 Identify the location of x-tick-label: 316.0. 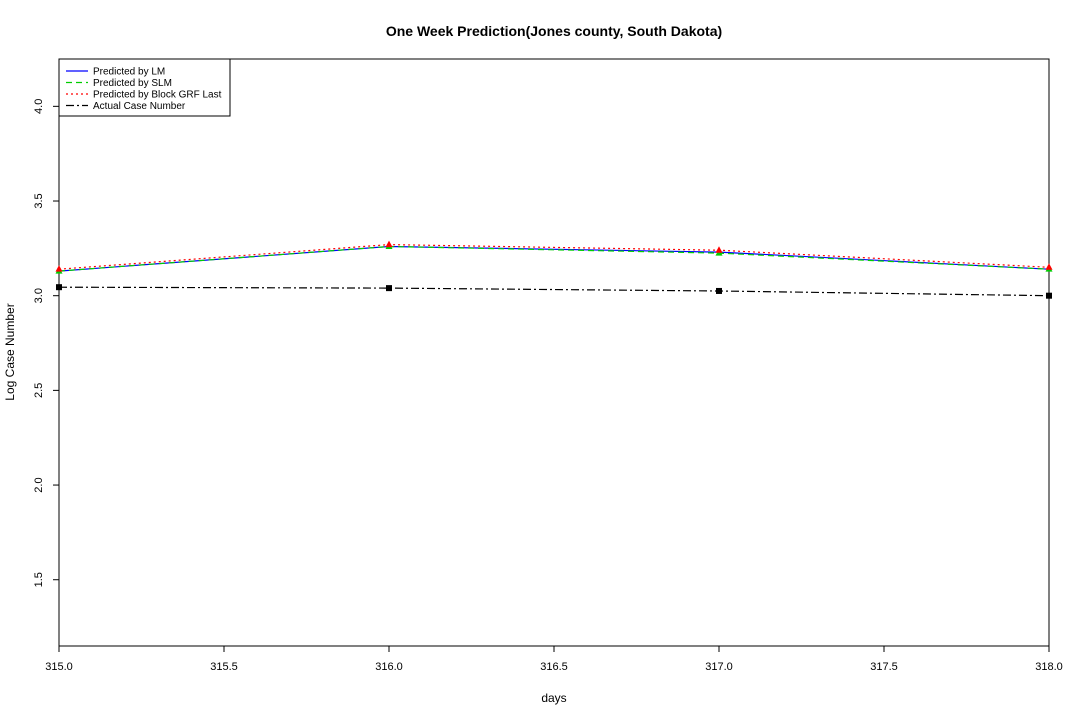
(389, 667).